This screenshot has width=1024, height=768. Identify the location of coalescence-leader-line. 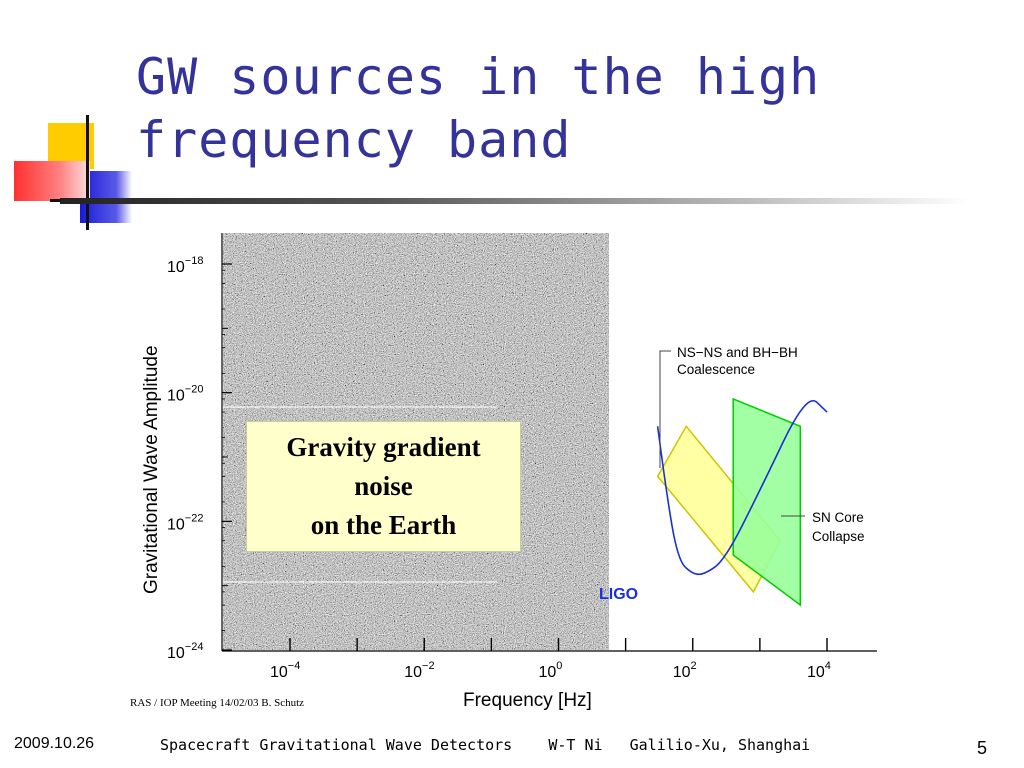
(665, 409).